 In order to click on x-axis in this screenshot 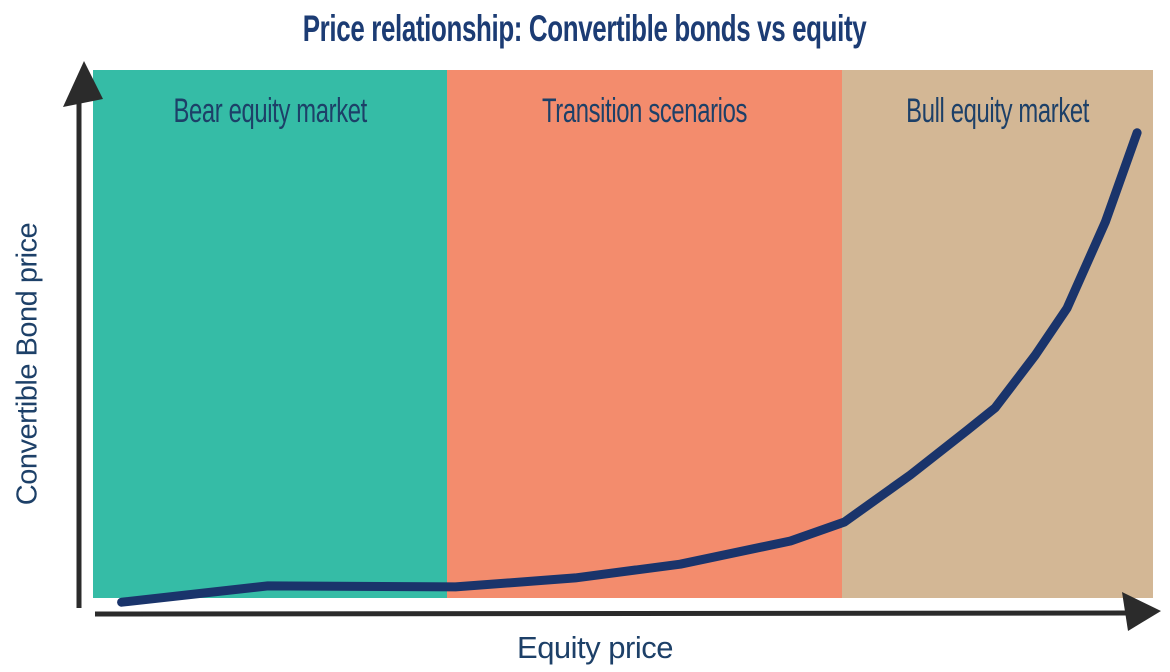, I will do `click(613, 613)`.